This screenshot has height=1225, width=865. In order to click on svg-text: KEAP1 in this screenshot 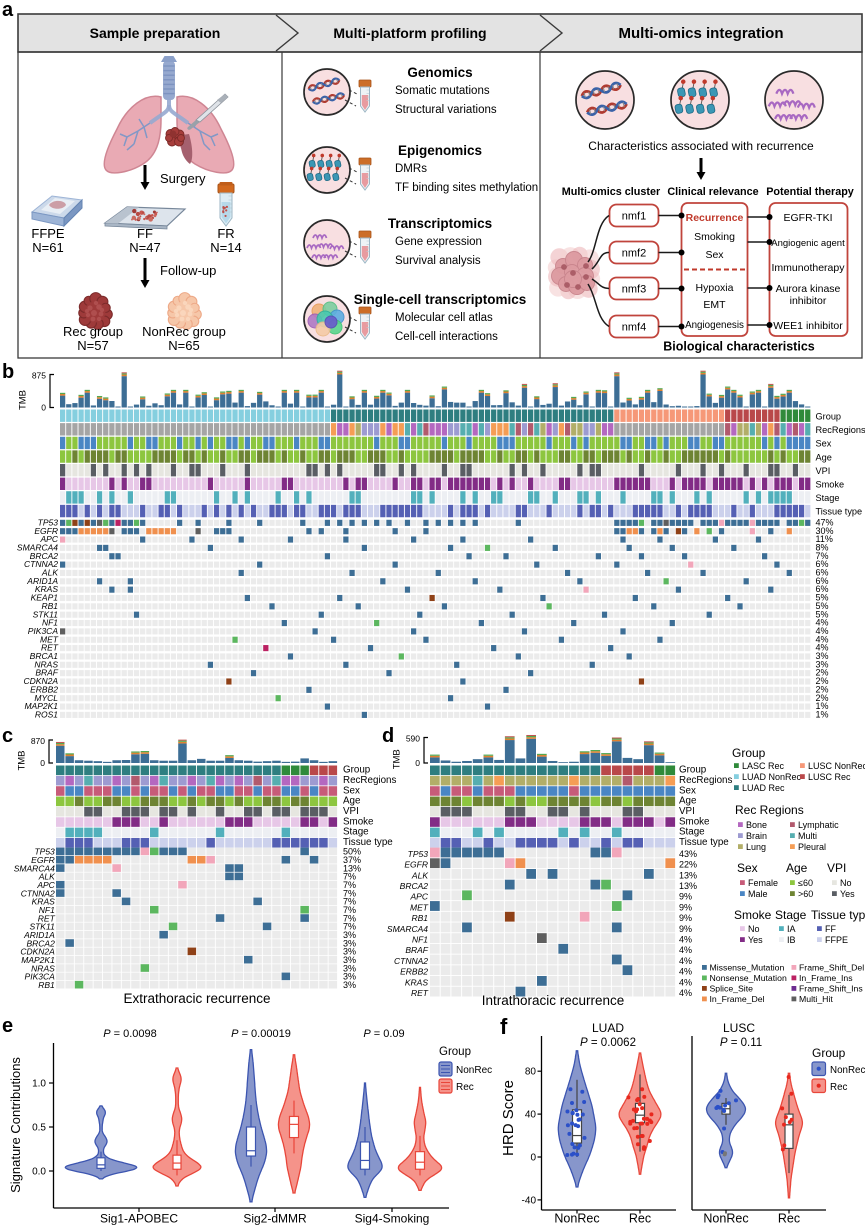, I will do `click(45, 598)`.